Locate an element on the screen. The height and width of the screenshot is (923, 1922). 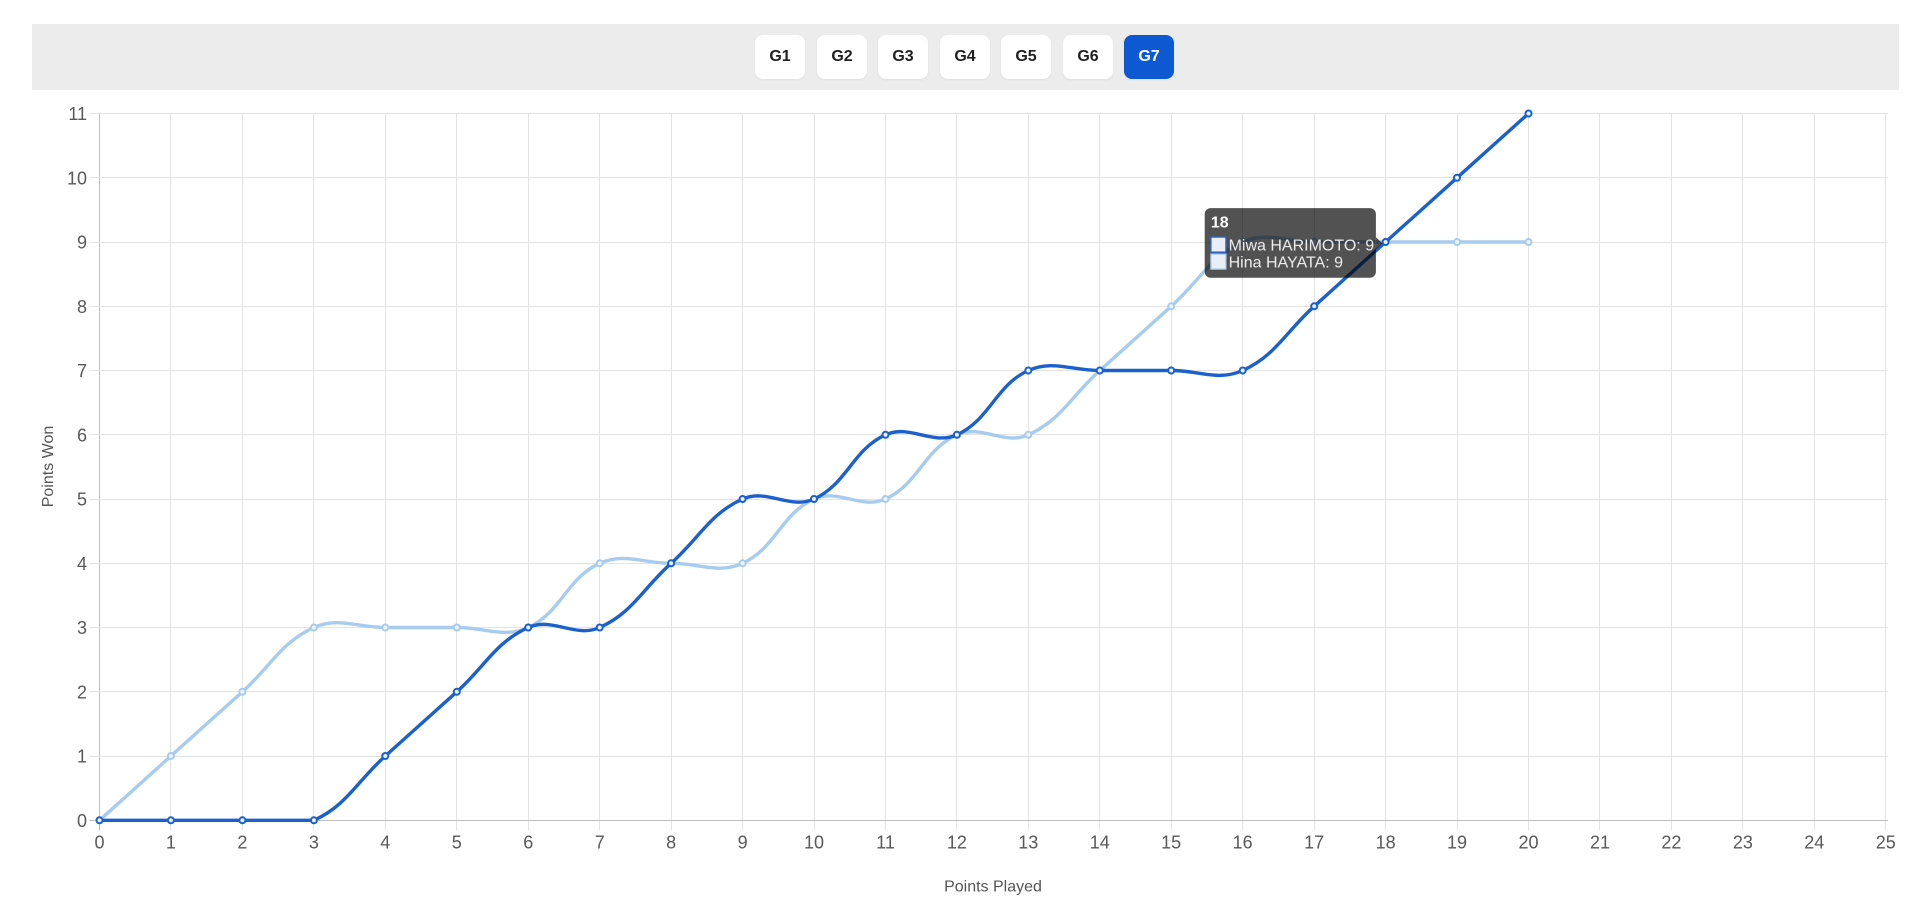
svg-text: Points Won is located at coordinates (48, 467).